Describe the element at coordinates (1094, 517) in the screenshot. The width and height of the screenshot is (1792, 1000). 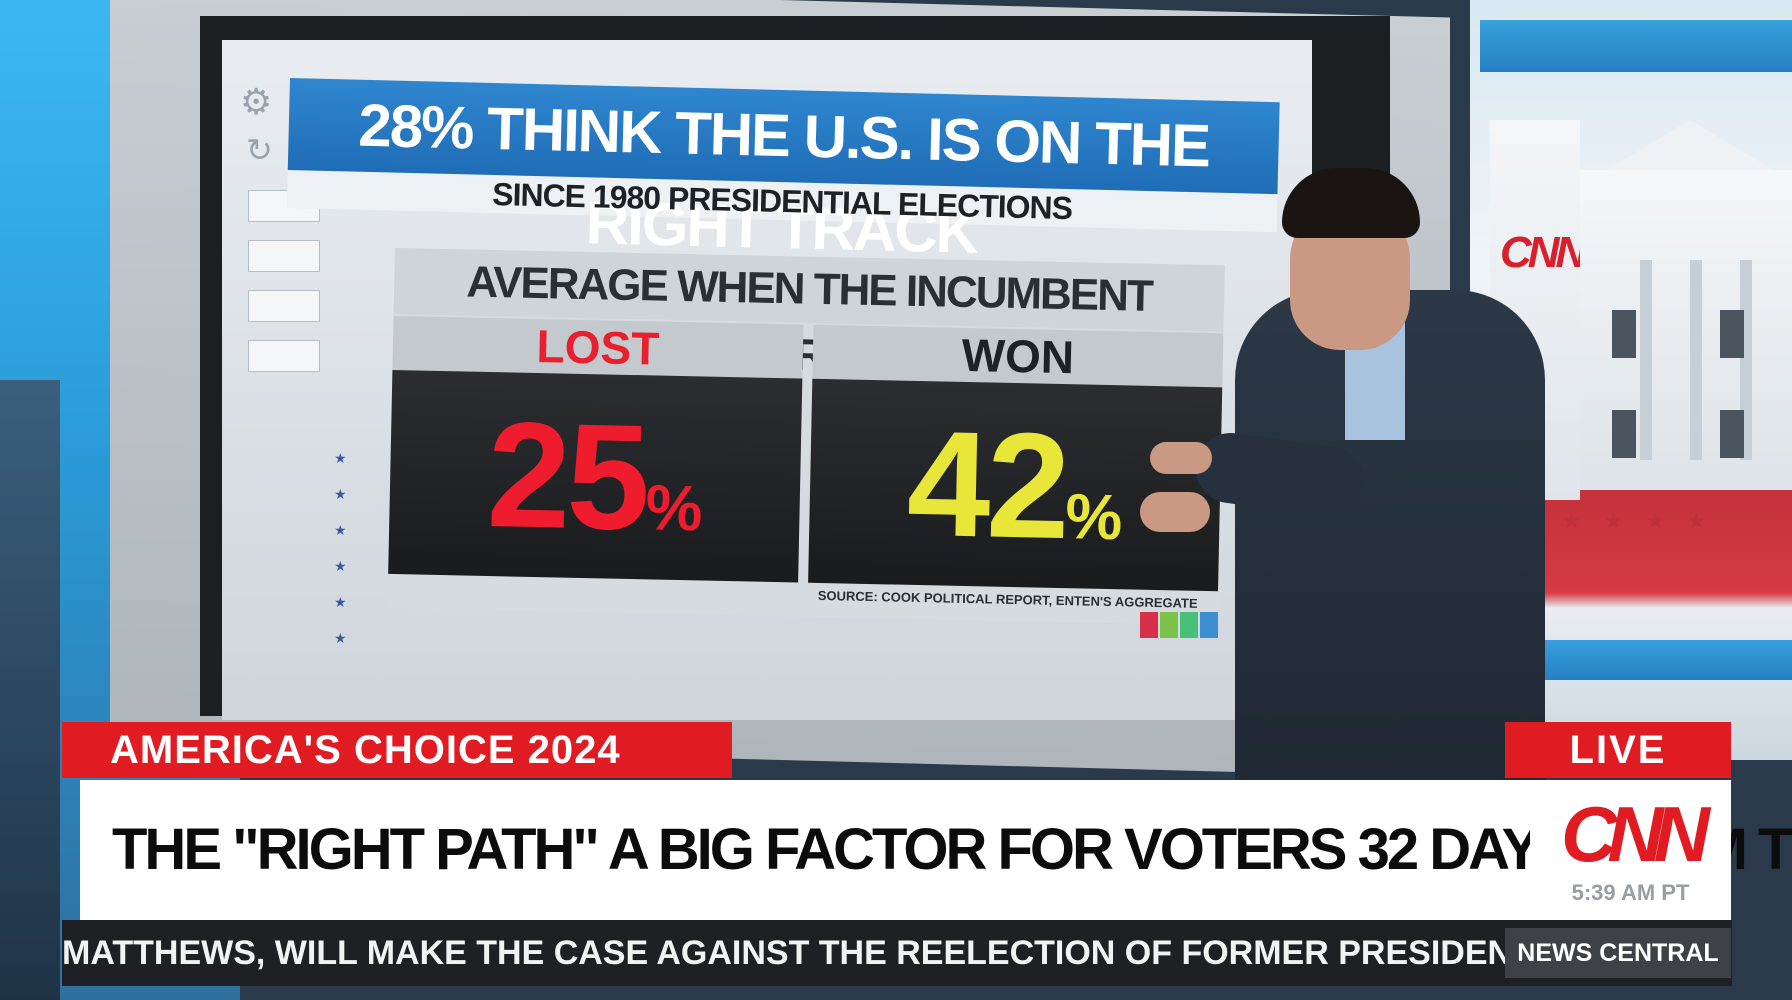
I see `won-percent-sign: %` at that location.